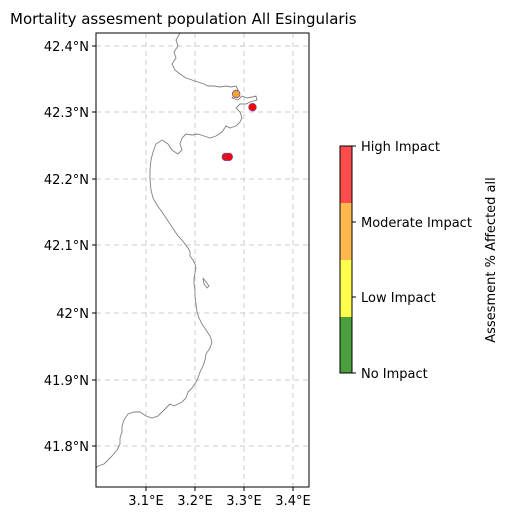 This screenshot has width=508, height=518. Describe the element at coordinates (72, 314) in the screenshot. I see `y-tick-label: 42°N` at that location.